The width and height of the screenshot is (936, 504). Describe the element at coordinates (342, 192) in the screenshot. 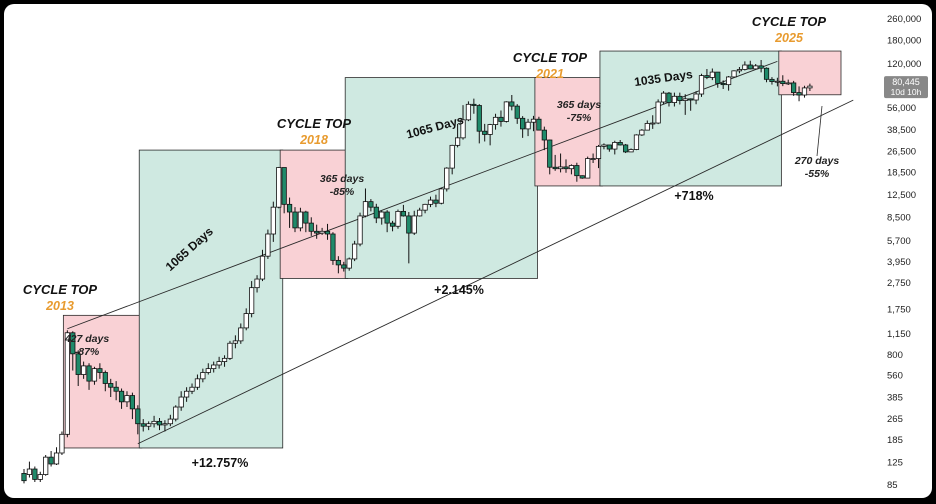

I see `correction-pct-label: -85%` at that location.